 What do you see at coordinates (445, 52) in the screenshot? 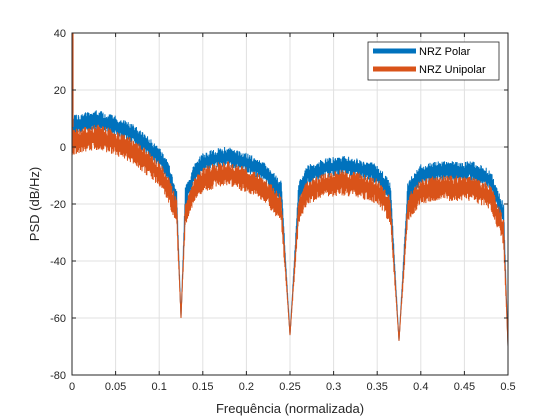
I see `legend-label-nrz-polar: NRZ Polar` at bounding box center [445, 52].